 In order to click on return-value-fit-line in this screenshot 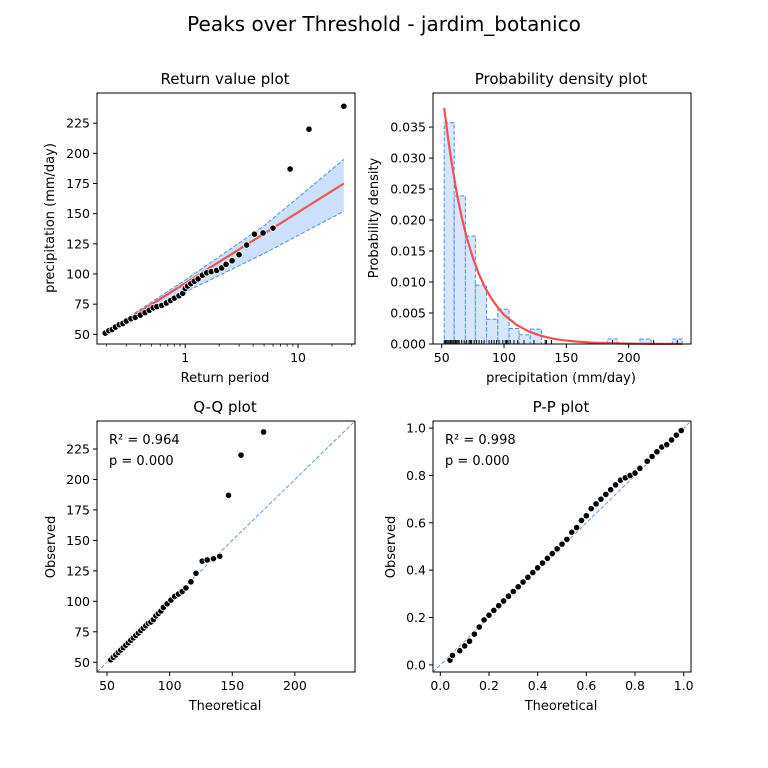, I will do `click(224, 259)`.